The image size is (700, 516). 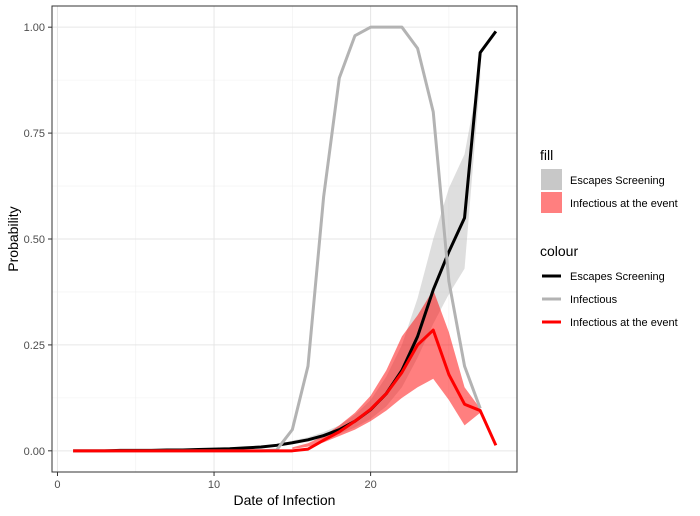 I want to click on y-tick-label: 0.50, so click(x=34, y=240).